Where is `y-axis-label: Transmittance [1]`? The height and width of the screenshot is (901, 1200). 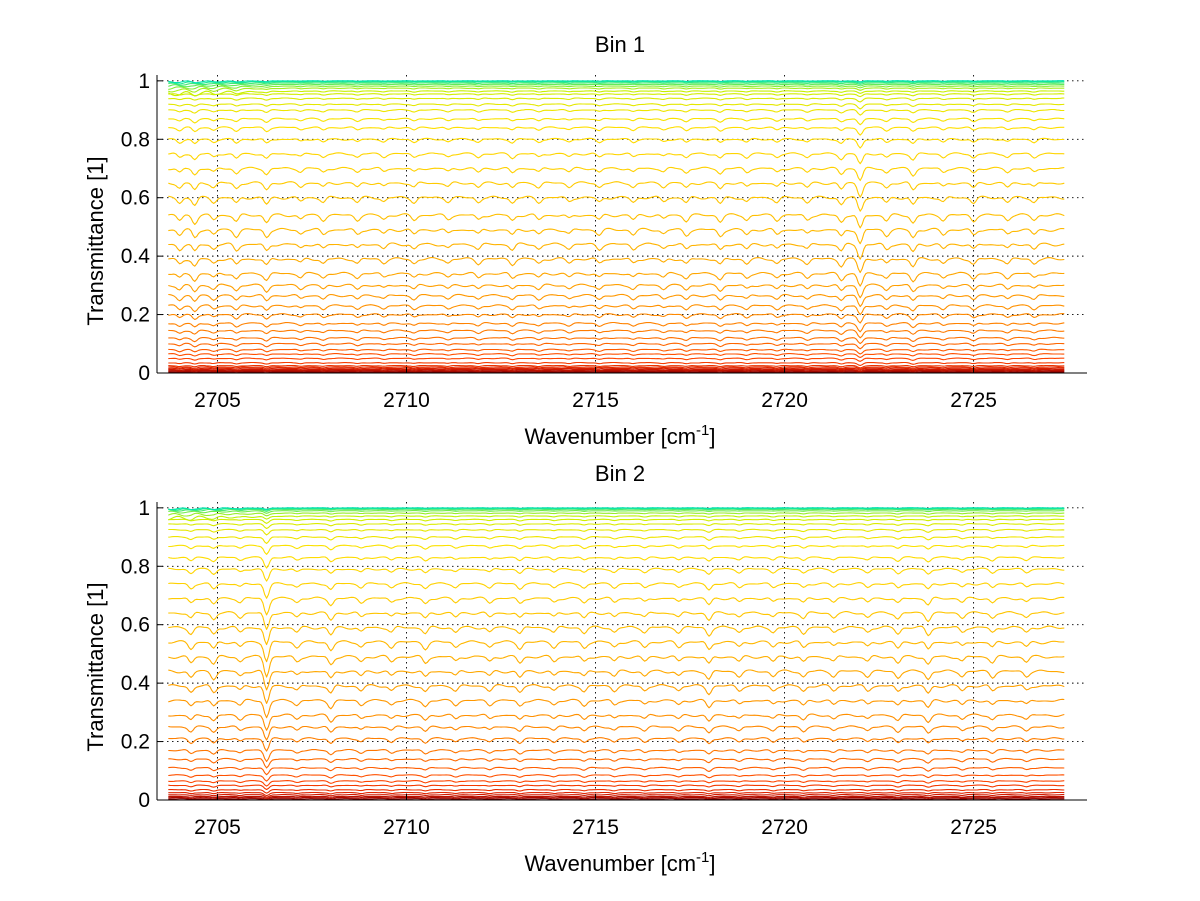
y-axis-label: Transmittance [1] is located at coordinates (95, 240).